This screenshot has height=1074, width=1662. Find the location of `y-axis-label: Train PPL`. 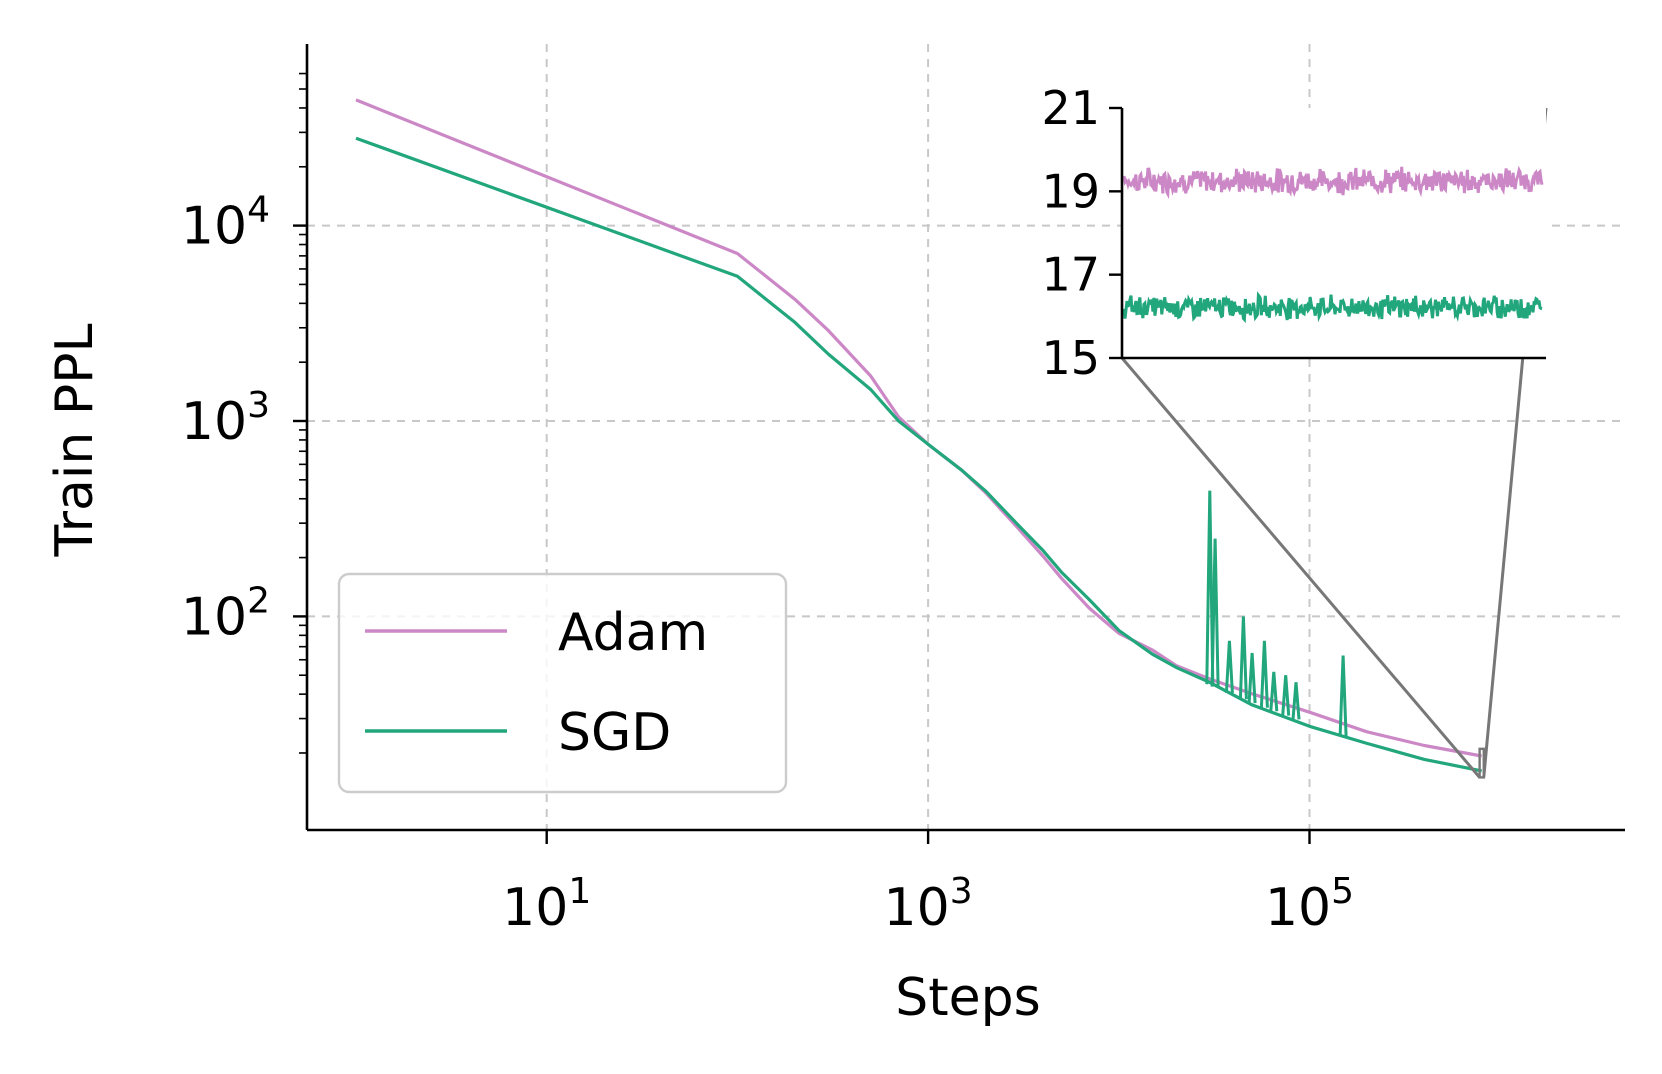

y-axis-label: Train PPL is located at coordinates (75, 440).